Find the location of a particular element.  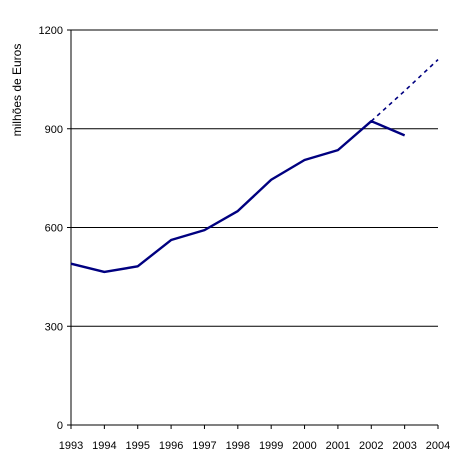

x-tick-label: 2000 is located at coordinates (304, 446).